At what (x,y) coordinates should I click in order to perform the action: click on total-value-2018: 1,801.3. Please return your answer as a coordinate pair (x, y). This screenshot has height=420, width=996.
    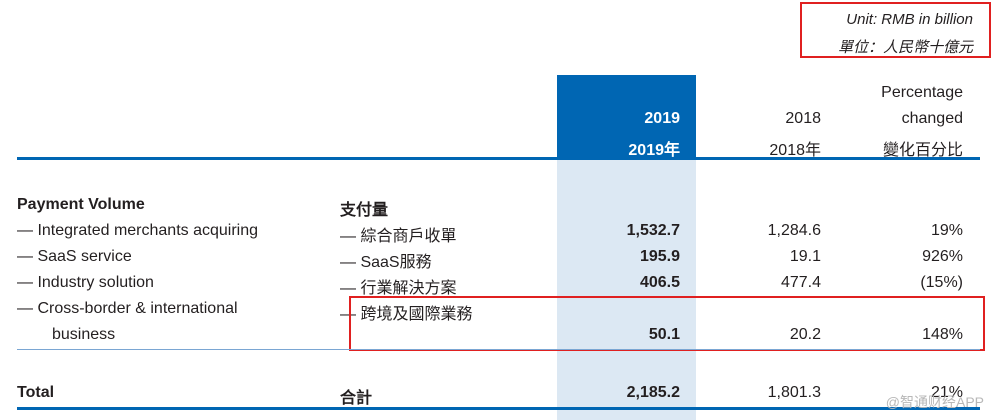
    Looking at the image, I should click on (794, 392).